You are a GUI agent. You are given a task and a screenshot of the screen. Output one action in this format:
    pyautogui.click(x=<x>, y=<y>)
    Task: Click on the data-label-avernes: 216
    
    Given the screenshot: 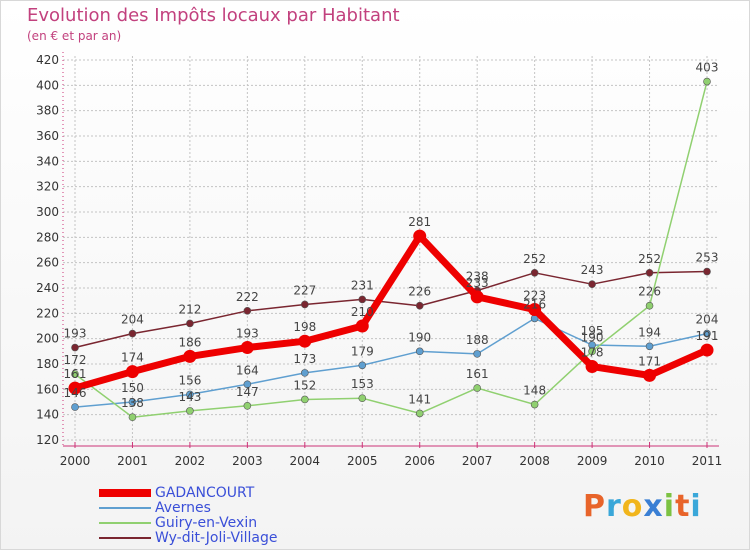 What is the action you would take?
    pyautogui.click(x=534, y=304)
    